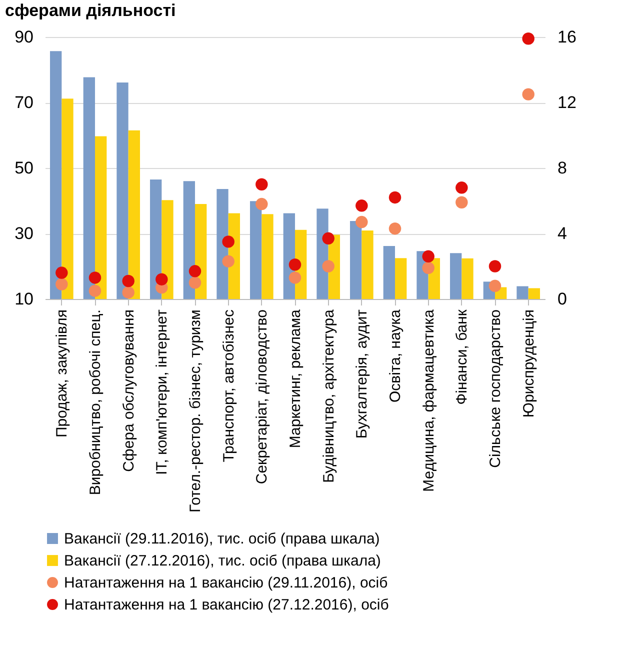 This screenshot has height=668, width=619. I want to click on x-tick-label: Транспорт, автобізнес, so click(229, 385).